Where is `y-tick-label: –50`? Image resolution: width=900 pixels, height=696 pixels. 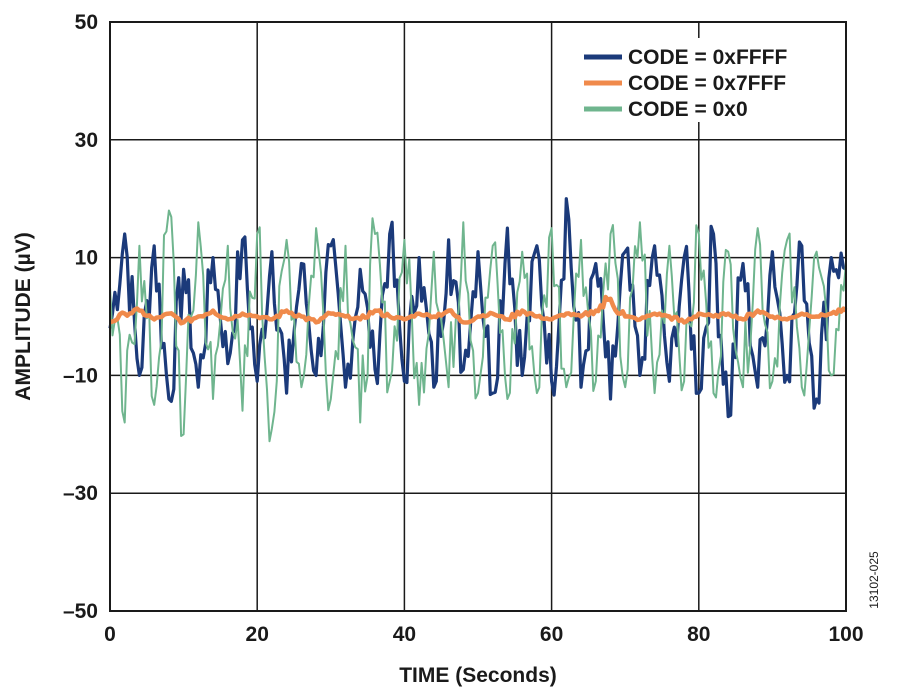 y-tick-label: –50 is located at coordinates (80, 611).